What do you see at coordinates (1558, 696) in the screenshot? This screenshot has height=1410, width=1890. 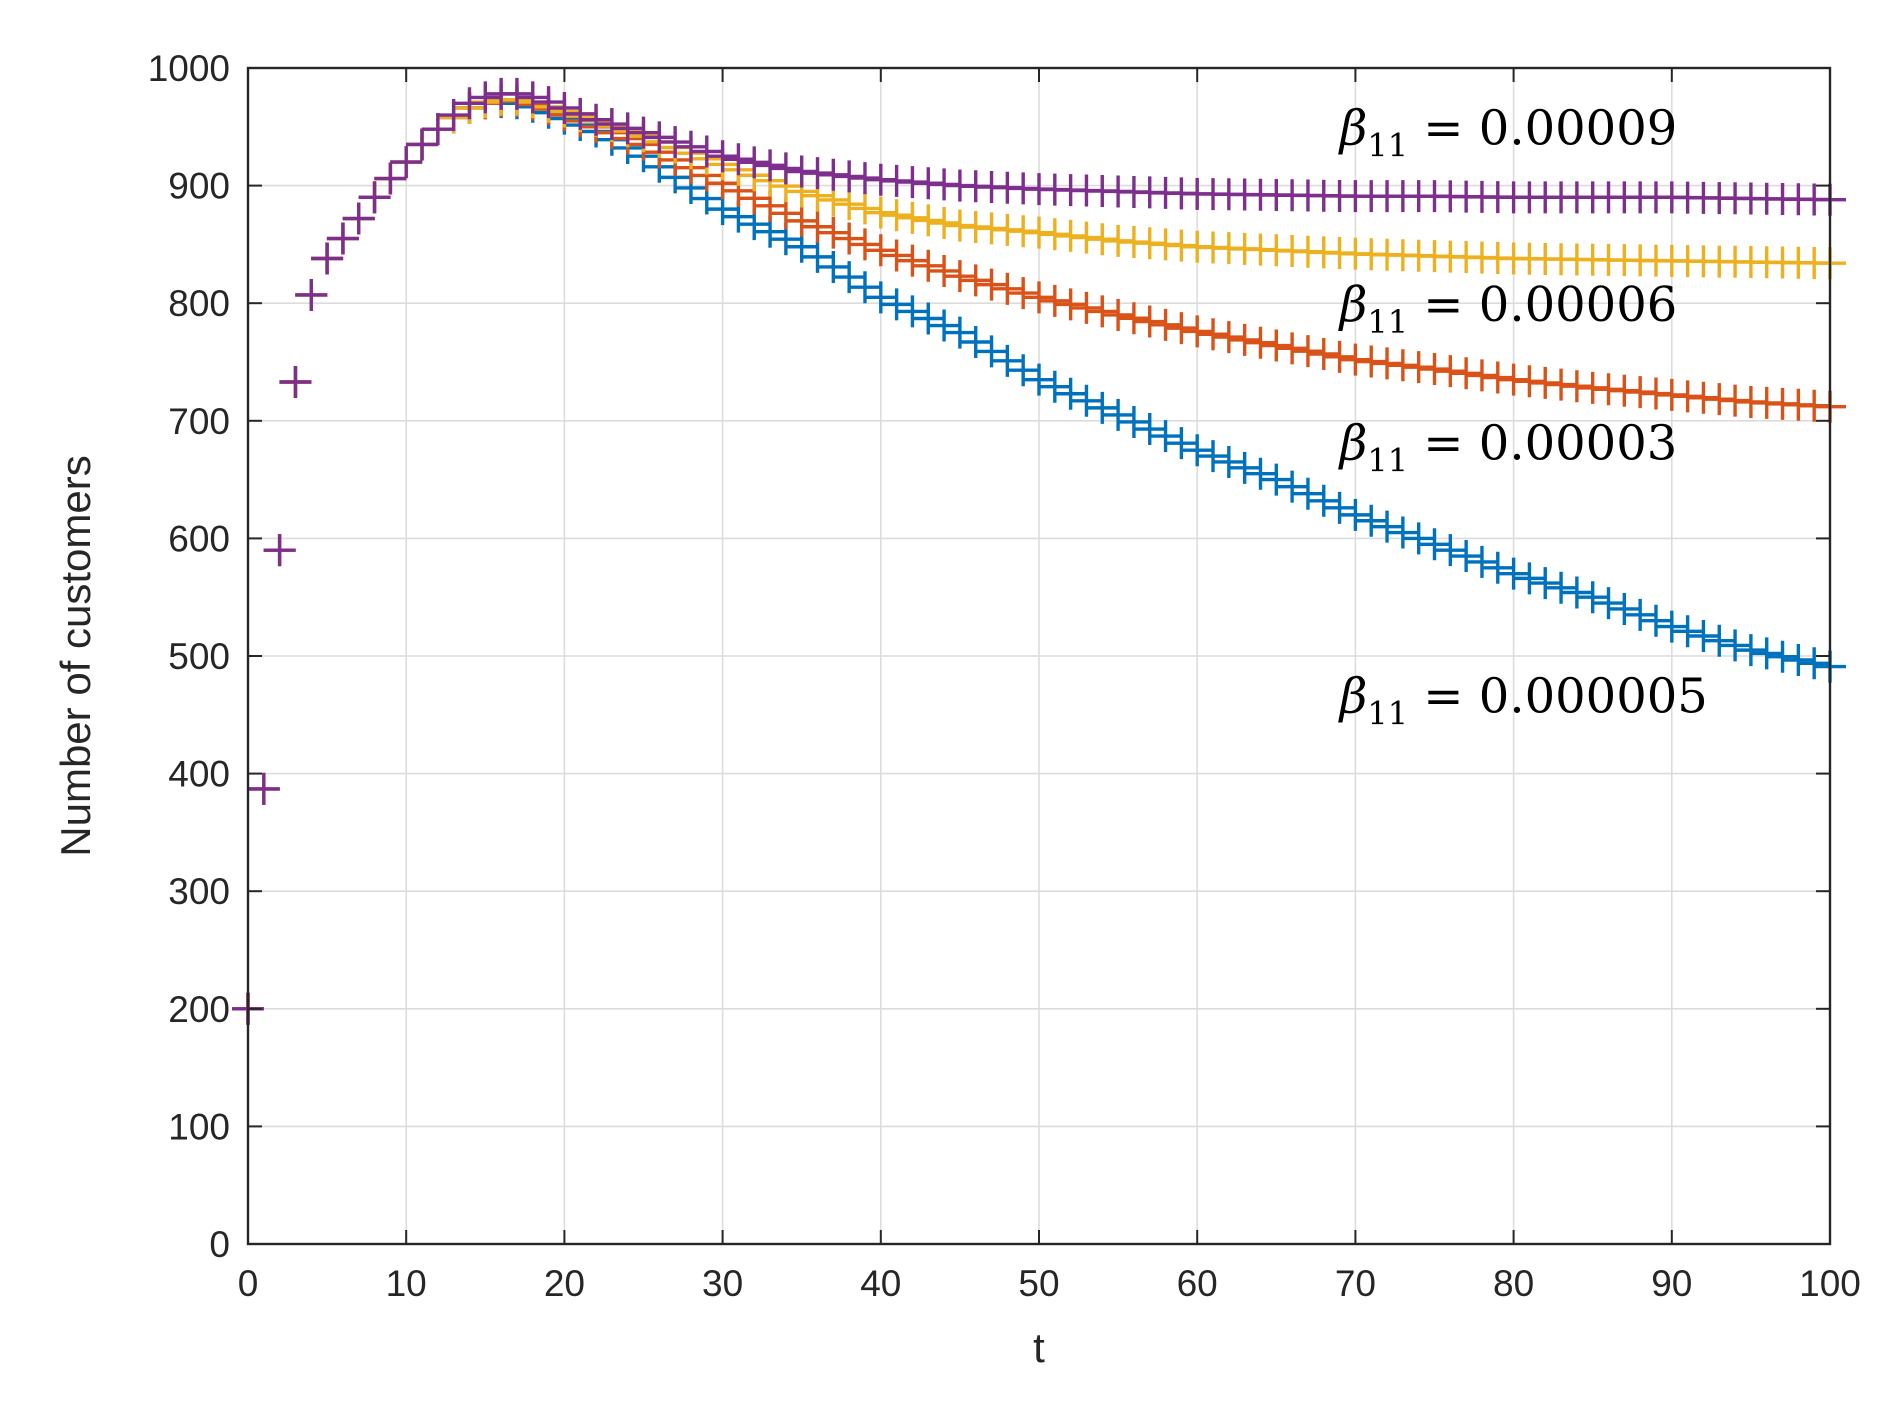 I see `annotation-value: = 0.000005` at bounding box center [1558, 696].